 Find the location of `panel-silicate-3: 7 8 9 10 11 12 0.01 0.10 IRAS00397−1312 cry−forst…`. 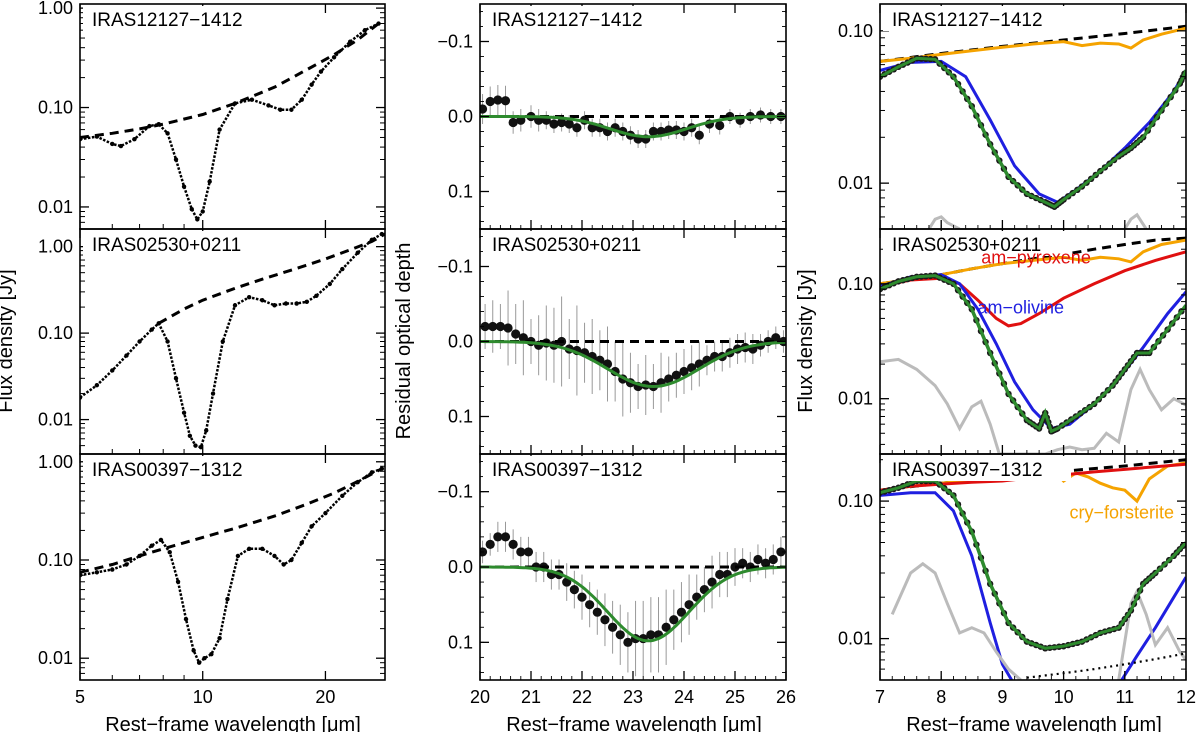

panel-silicate-3: 7 8 9 10 11 12 0.01 0.10 IRAS00397−1312 cry−forst… is located at coordinates (1017, 580).